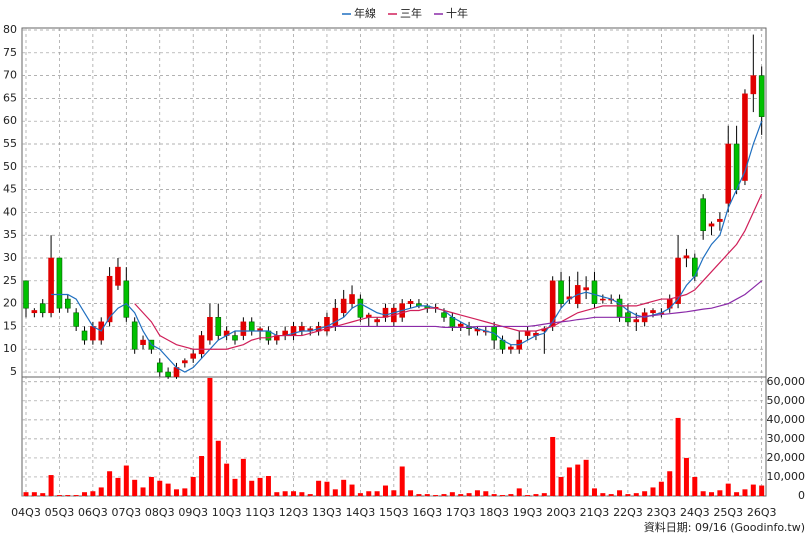 The width and height of the screenshot is (808, 540). Describe the element at coordinates (457, 13) in the screenshot. I see `legend-label: 十年` at that location.